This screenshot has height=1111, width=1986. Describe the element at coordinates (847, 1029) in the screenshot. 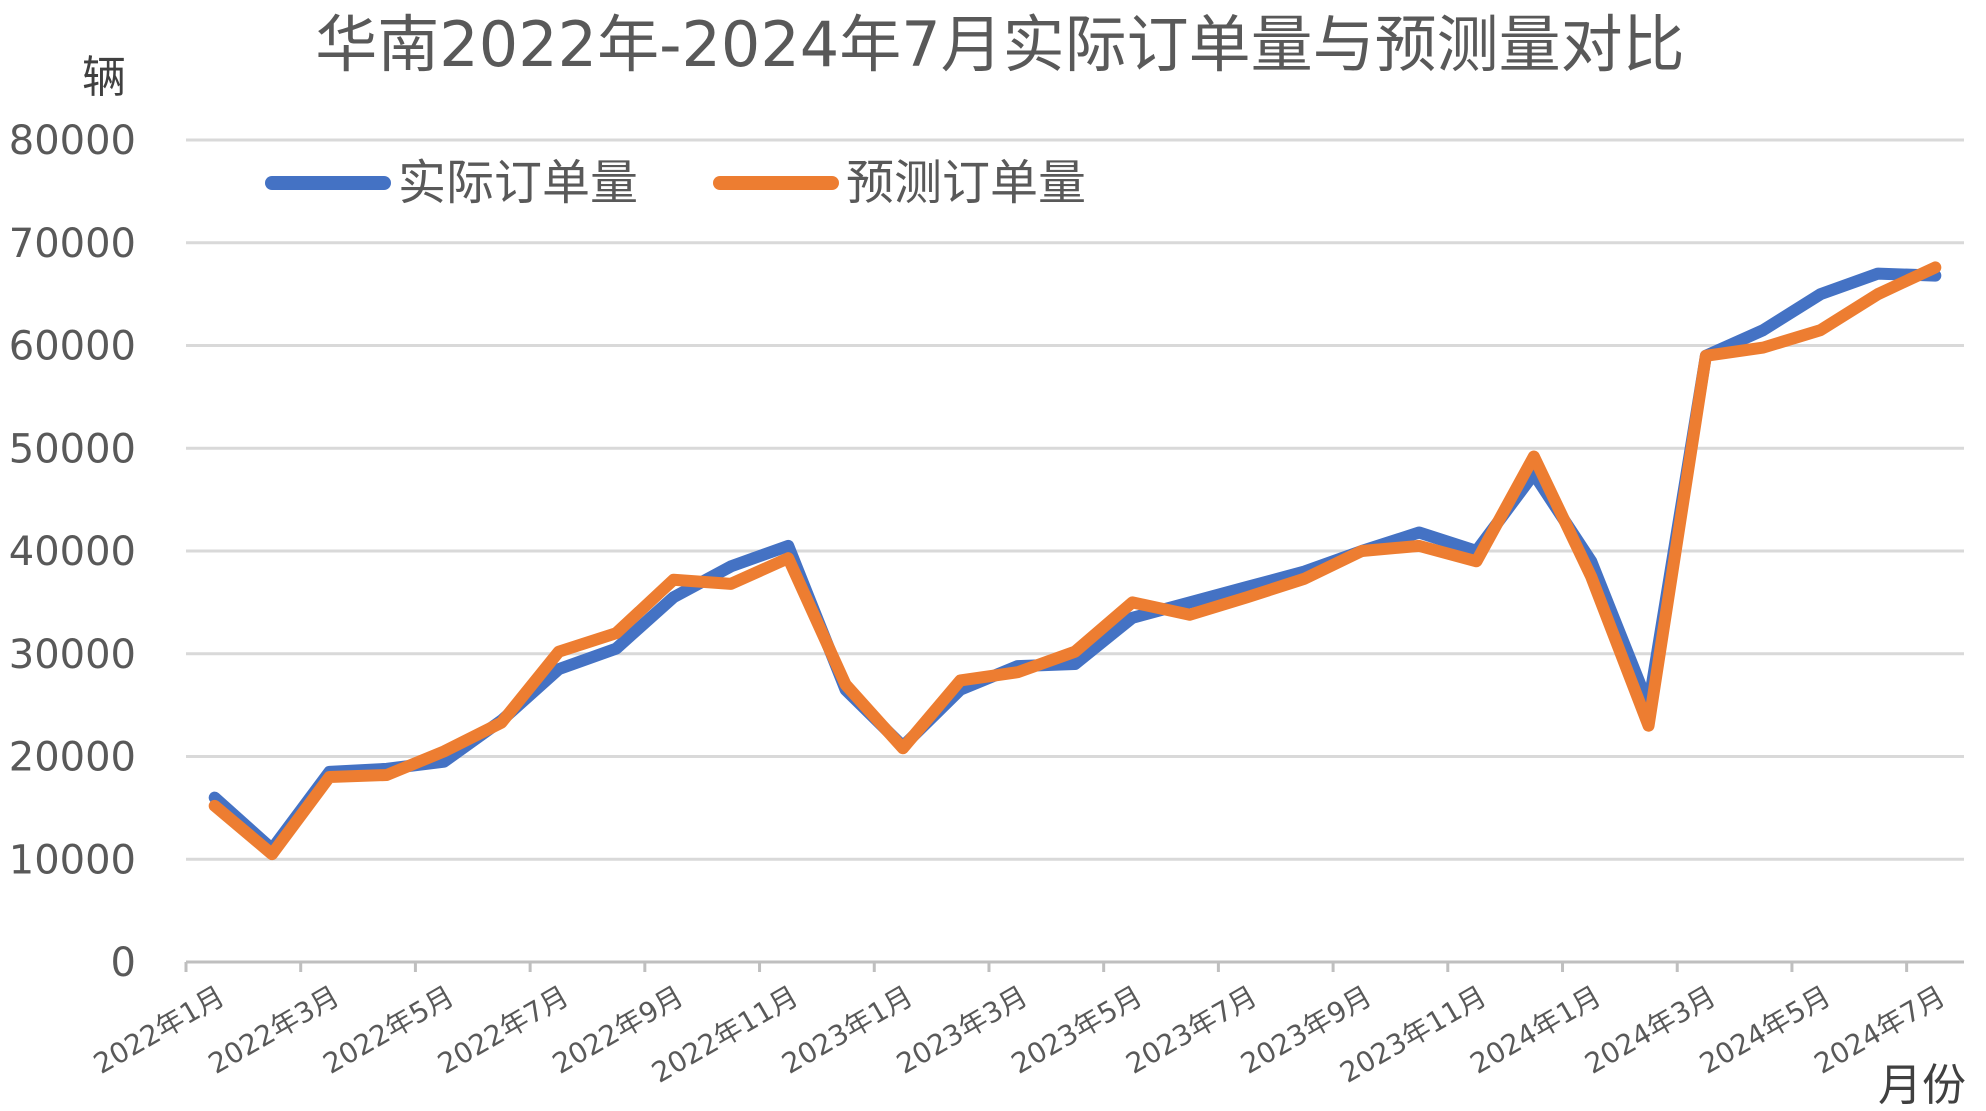

I see `x-tick-label: 2023年1月` at that location.